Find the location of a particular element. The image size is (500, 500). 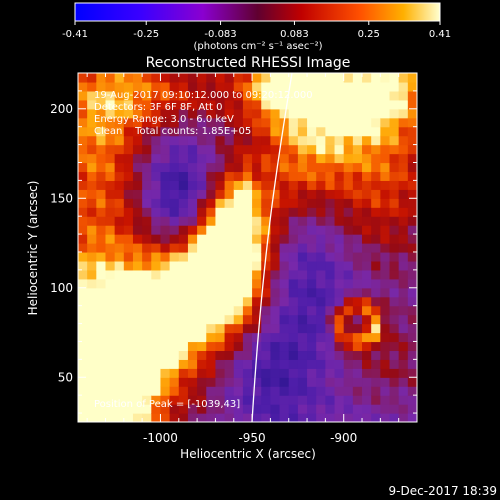

colorbar-tick-label: -0.41 is located at coordinates (75, 34).